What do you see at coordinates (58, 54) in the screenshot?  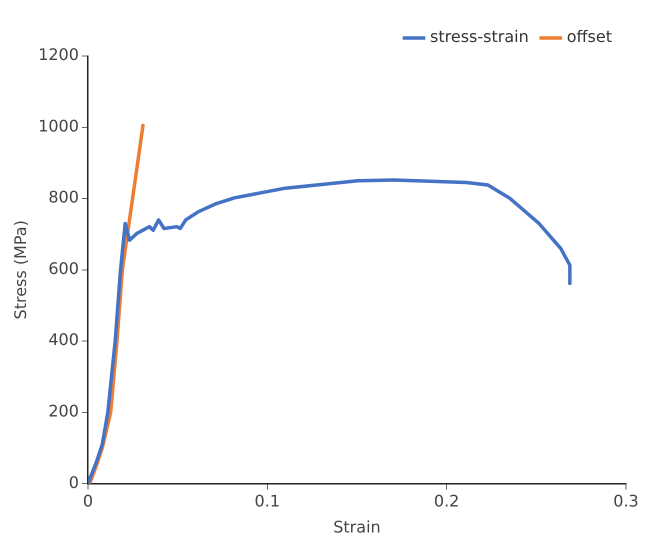 I see `y-tick-label: 1200` at bounding box center [58, 54].